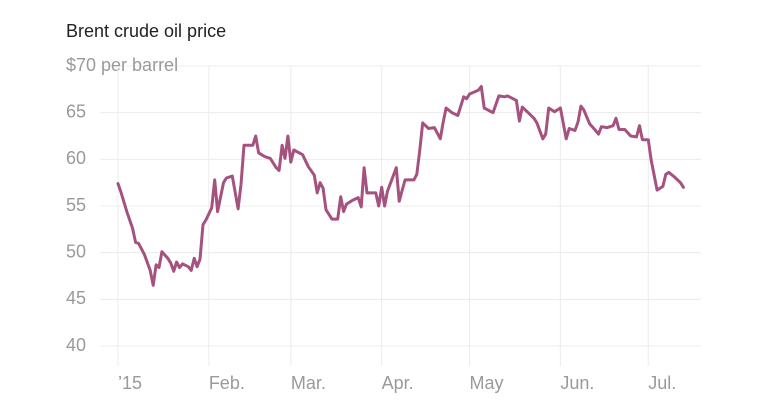 This screenshot has height=413, width=770. Describe the element at coordinates (398, 383) in the screenshot. I see `x-tick-label: Apr.` at that location.